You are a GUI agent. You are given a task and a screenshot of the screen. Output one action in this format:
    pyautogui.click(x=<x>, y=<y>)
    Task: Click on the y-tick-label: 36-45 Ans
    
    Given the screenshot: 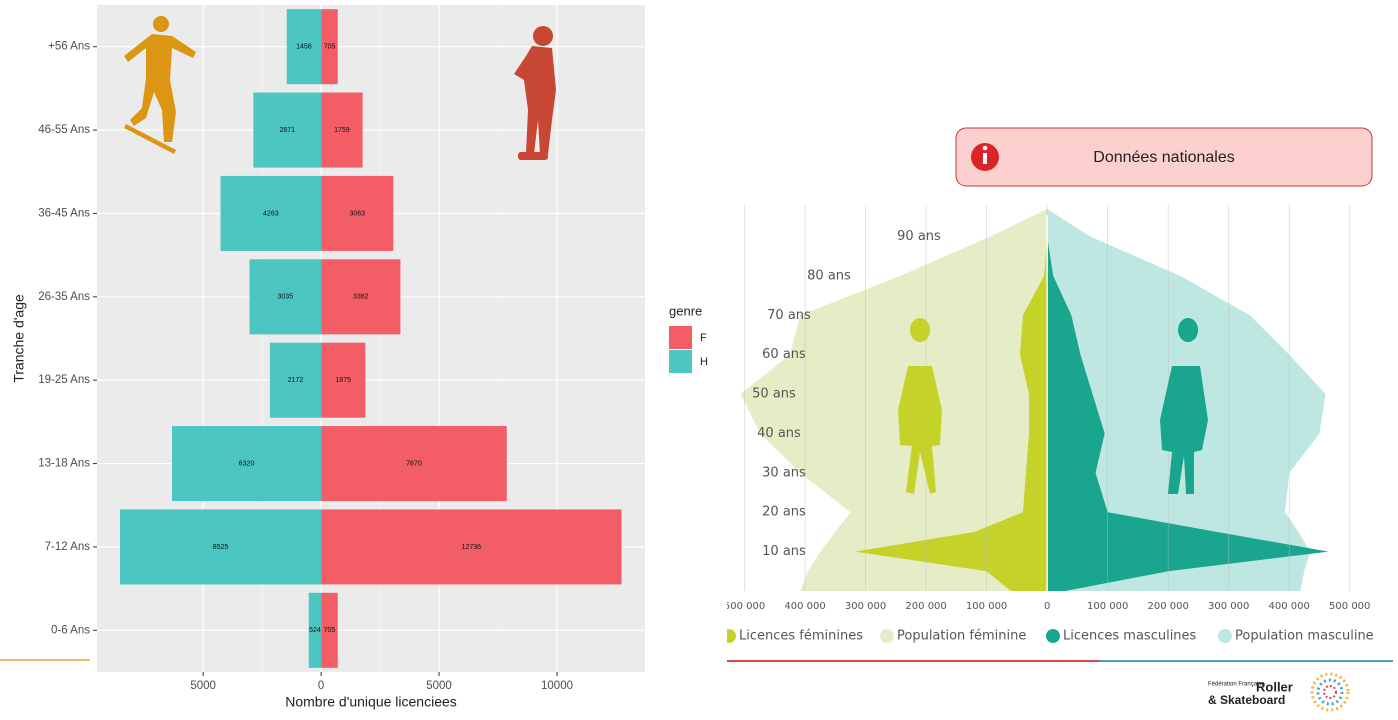 What is the action you would take?
    pyautogui.click(x=64, y=213)
    